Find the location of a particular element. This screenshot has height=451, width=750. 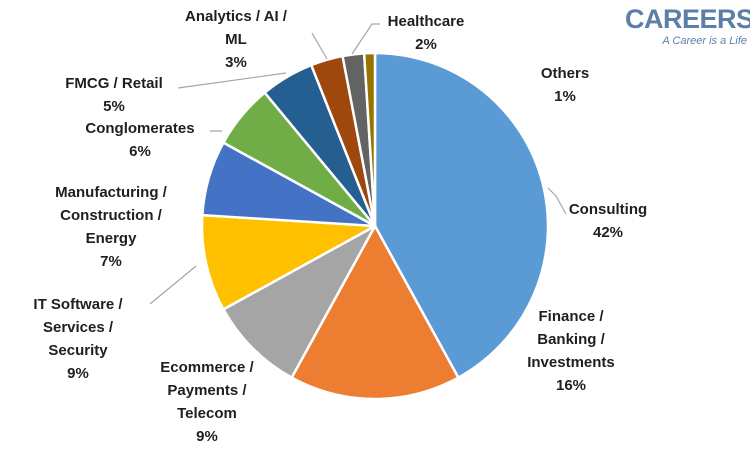

careers360-logo: CAREERS360 A Career is a Life is located at coordinates (687, 25).